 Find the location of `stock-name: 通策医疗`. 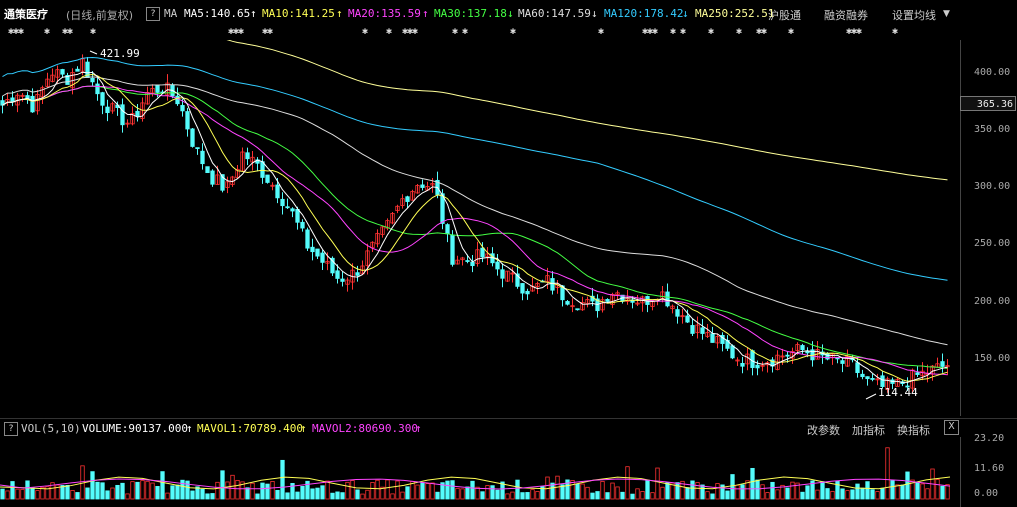

stock-name: 通策医疗 is located at coordinates (26, 14).